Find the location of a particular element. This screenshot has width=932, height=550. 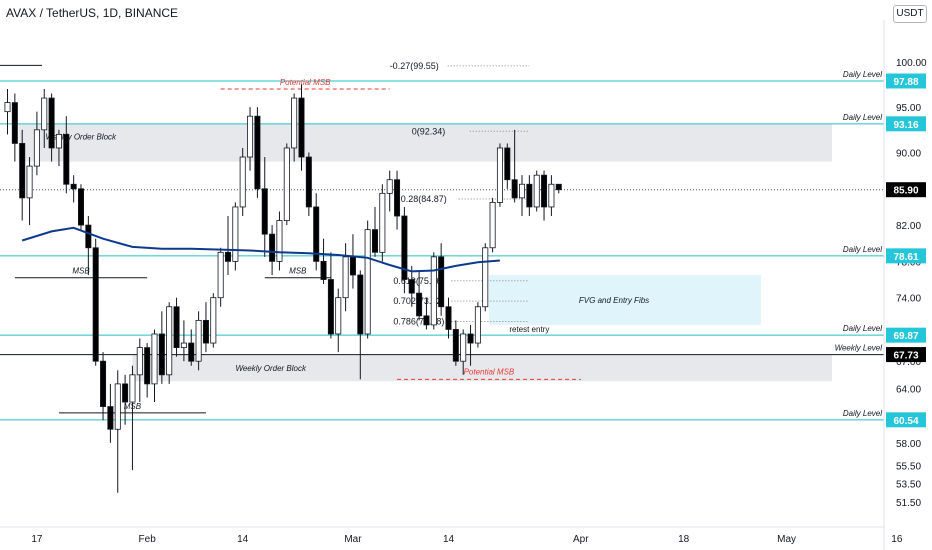

price-tags: 97.88 93.16 78.61 69.87 60.54 67.73 85.90 is located at coordinates (906, 250).